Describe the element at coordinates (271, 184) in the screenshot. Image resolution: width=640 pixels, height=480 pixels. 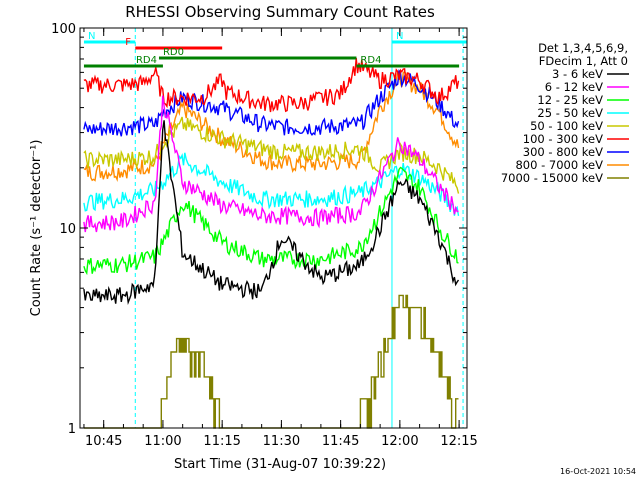
I see `series-line-25-50-kev` at that location.